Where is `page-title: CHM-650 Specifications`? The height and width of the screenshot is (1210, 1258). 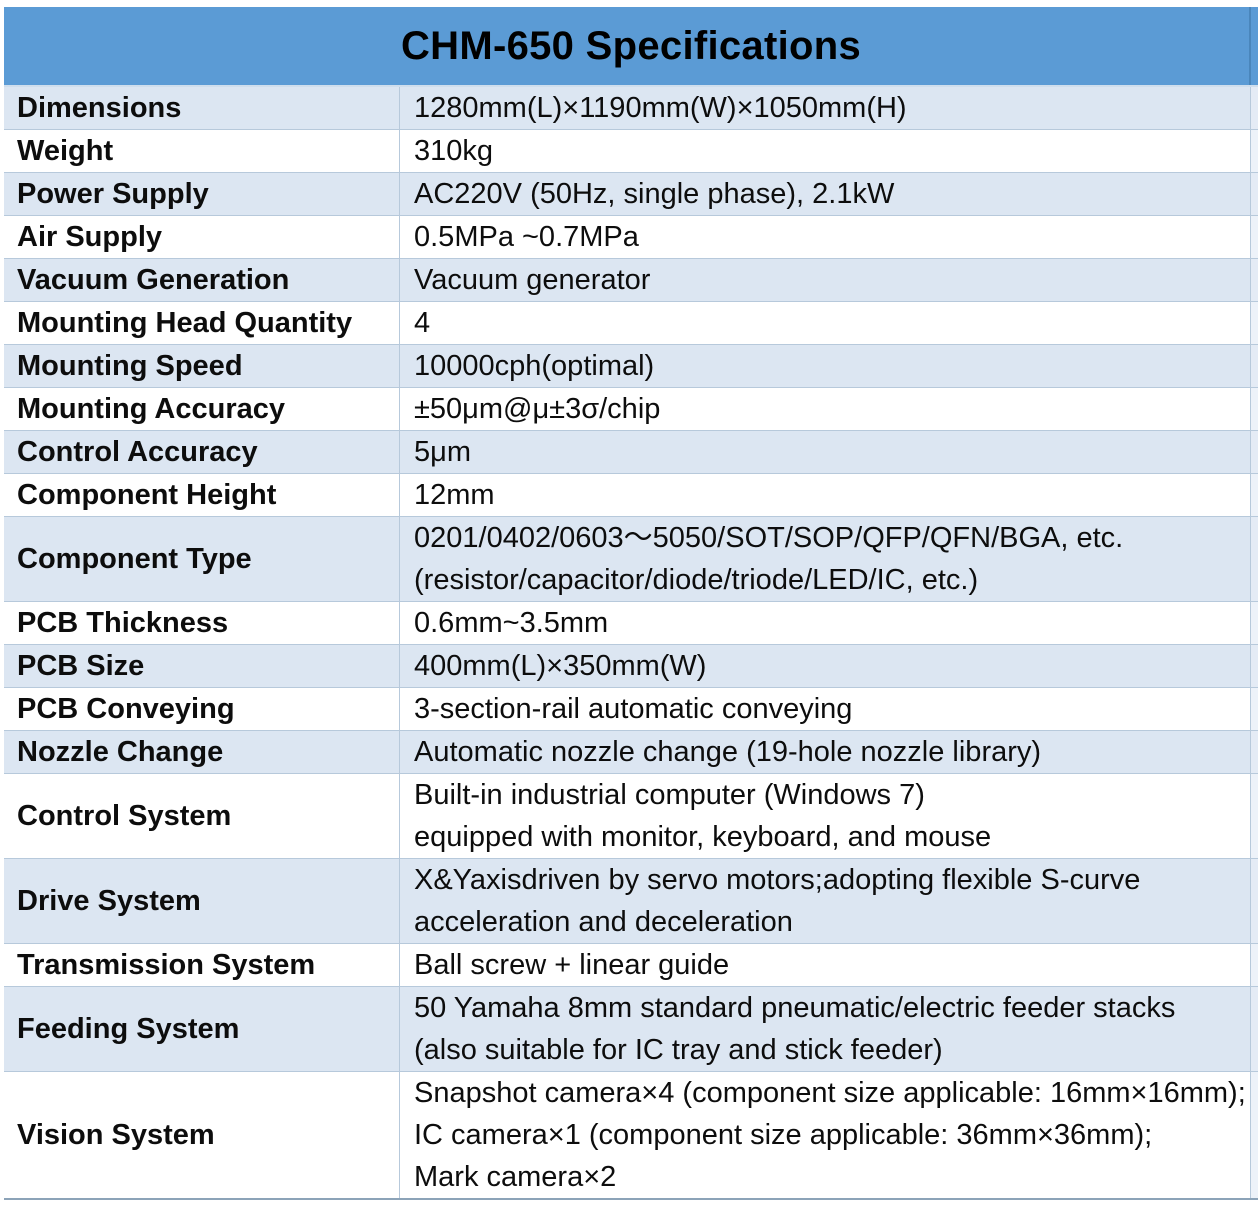 page-title: CHM-650 Specifications is located at coordinates (631, 45).